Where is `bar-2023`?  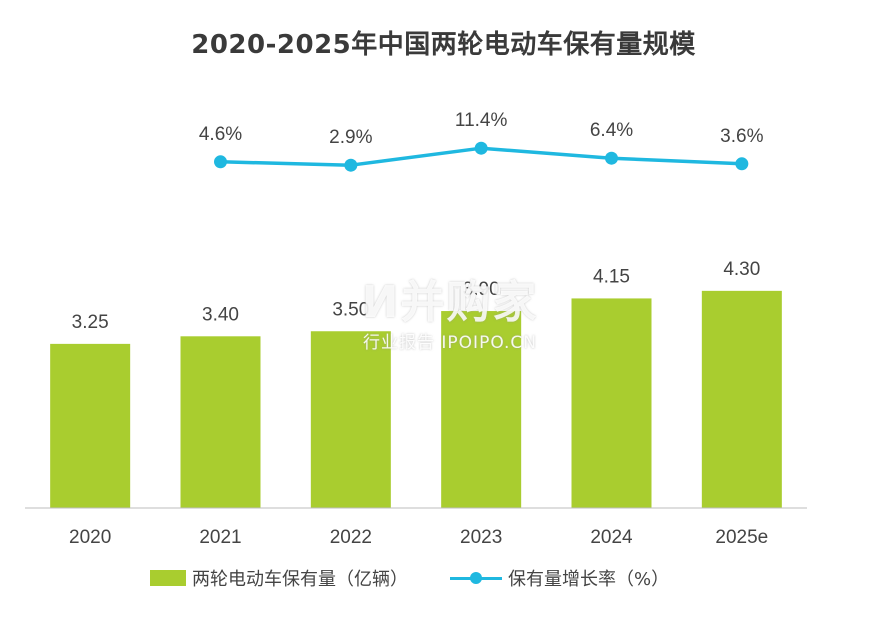 bar-2023 is located at coordinates (481, 409).